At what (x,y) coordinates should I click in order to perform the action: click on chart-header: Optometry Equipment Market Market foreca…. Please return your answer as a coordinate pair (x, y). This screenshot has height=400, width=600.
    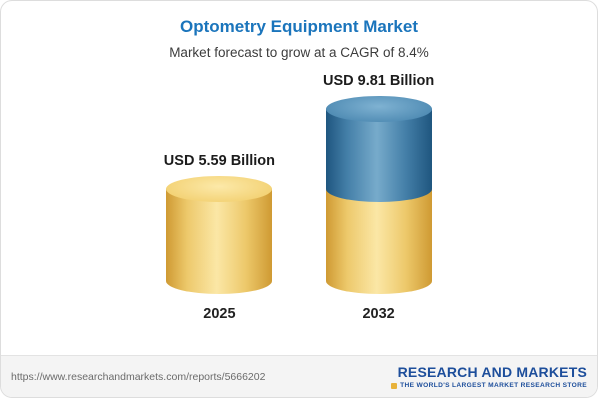
    Looking at the image, I should click on (299, 30).